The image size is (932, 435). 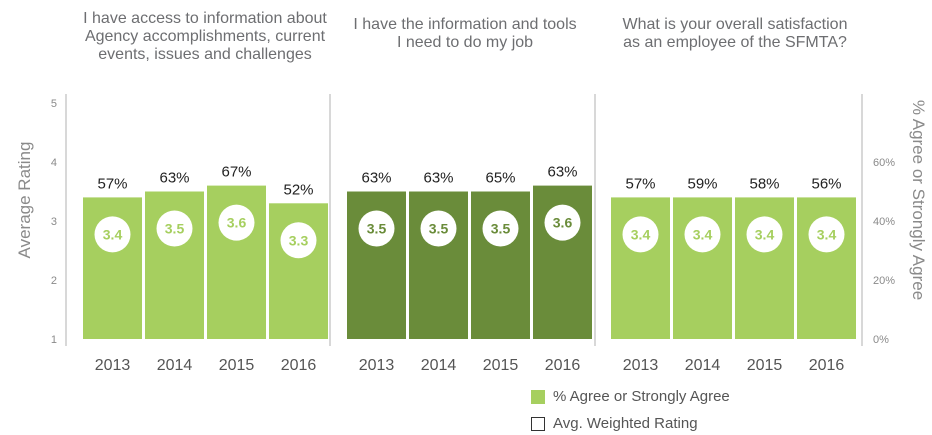 What do you see at coordinates (24, 200) in the screenshot?
I see `left-axis-label: Average Rating` at bounding box center [24, 200].